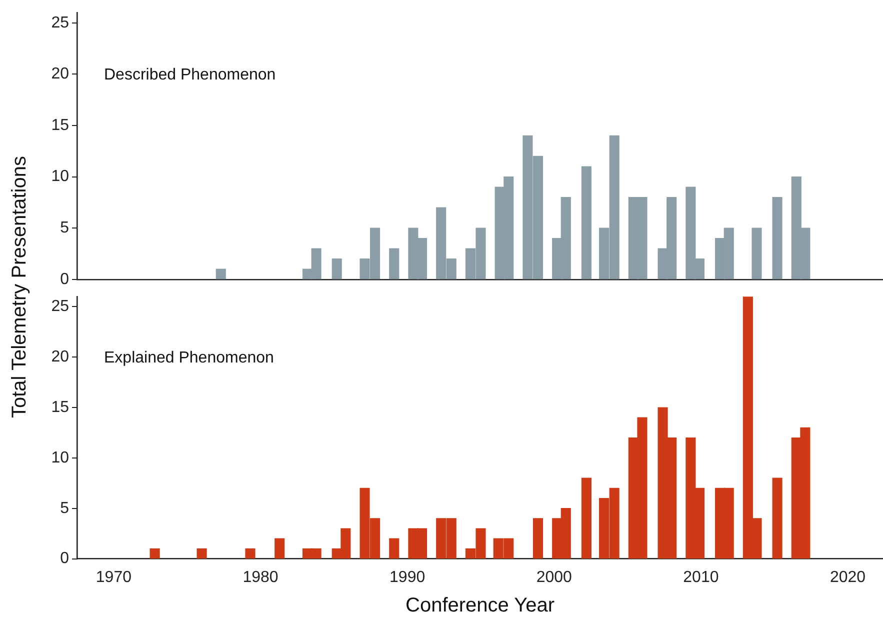 The height and width of the screenshot is (630, 883). I want to click on x-tick-label: 2000, so click(554, 577).